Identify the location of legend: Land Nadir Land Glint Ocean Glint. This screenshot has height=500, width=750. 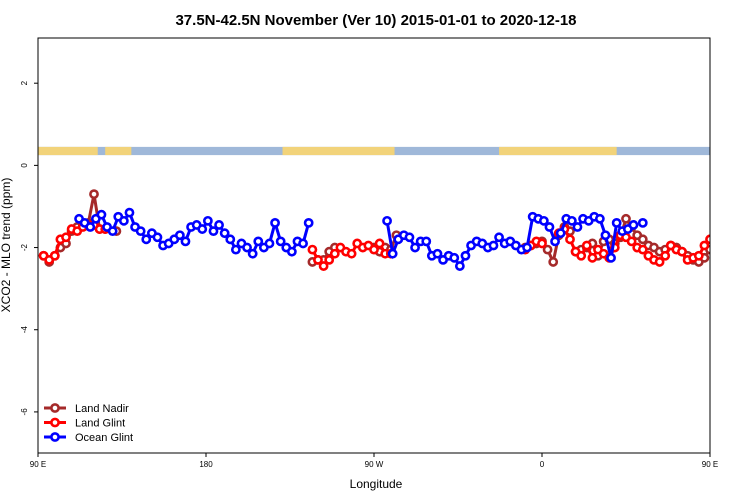
(88, 423).